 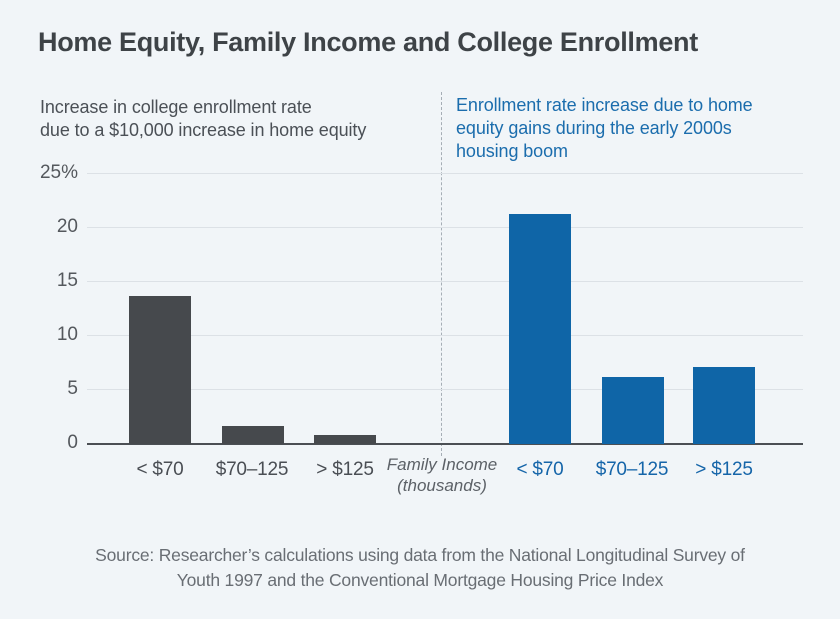 I want to click on x-label-right-under-70: < $70, so click(x=540, y=469).